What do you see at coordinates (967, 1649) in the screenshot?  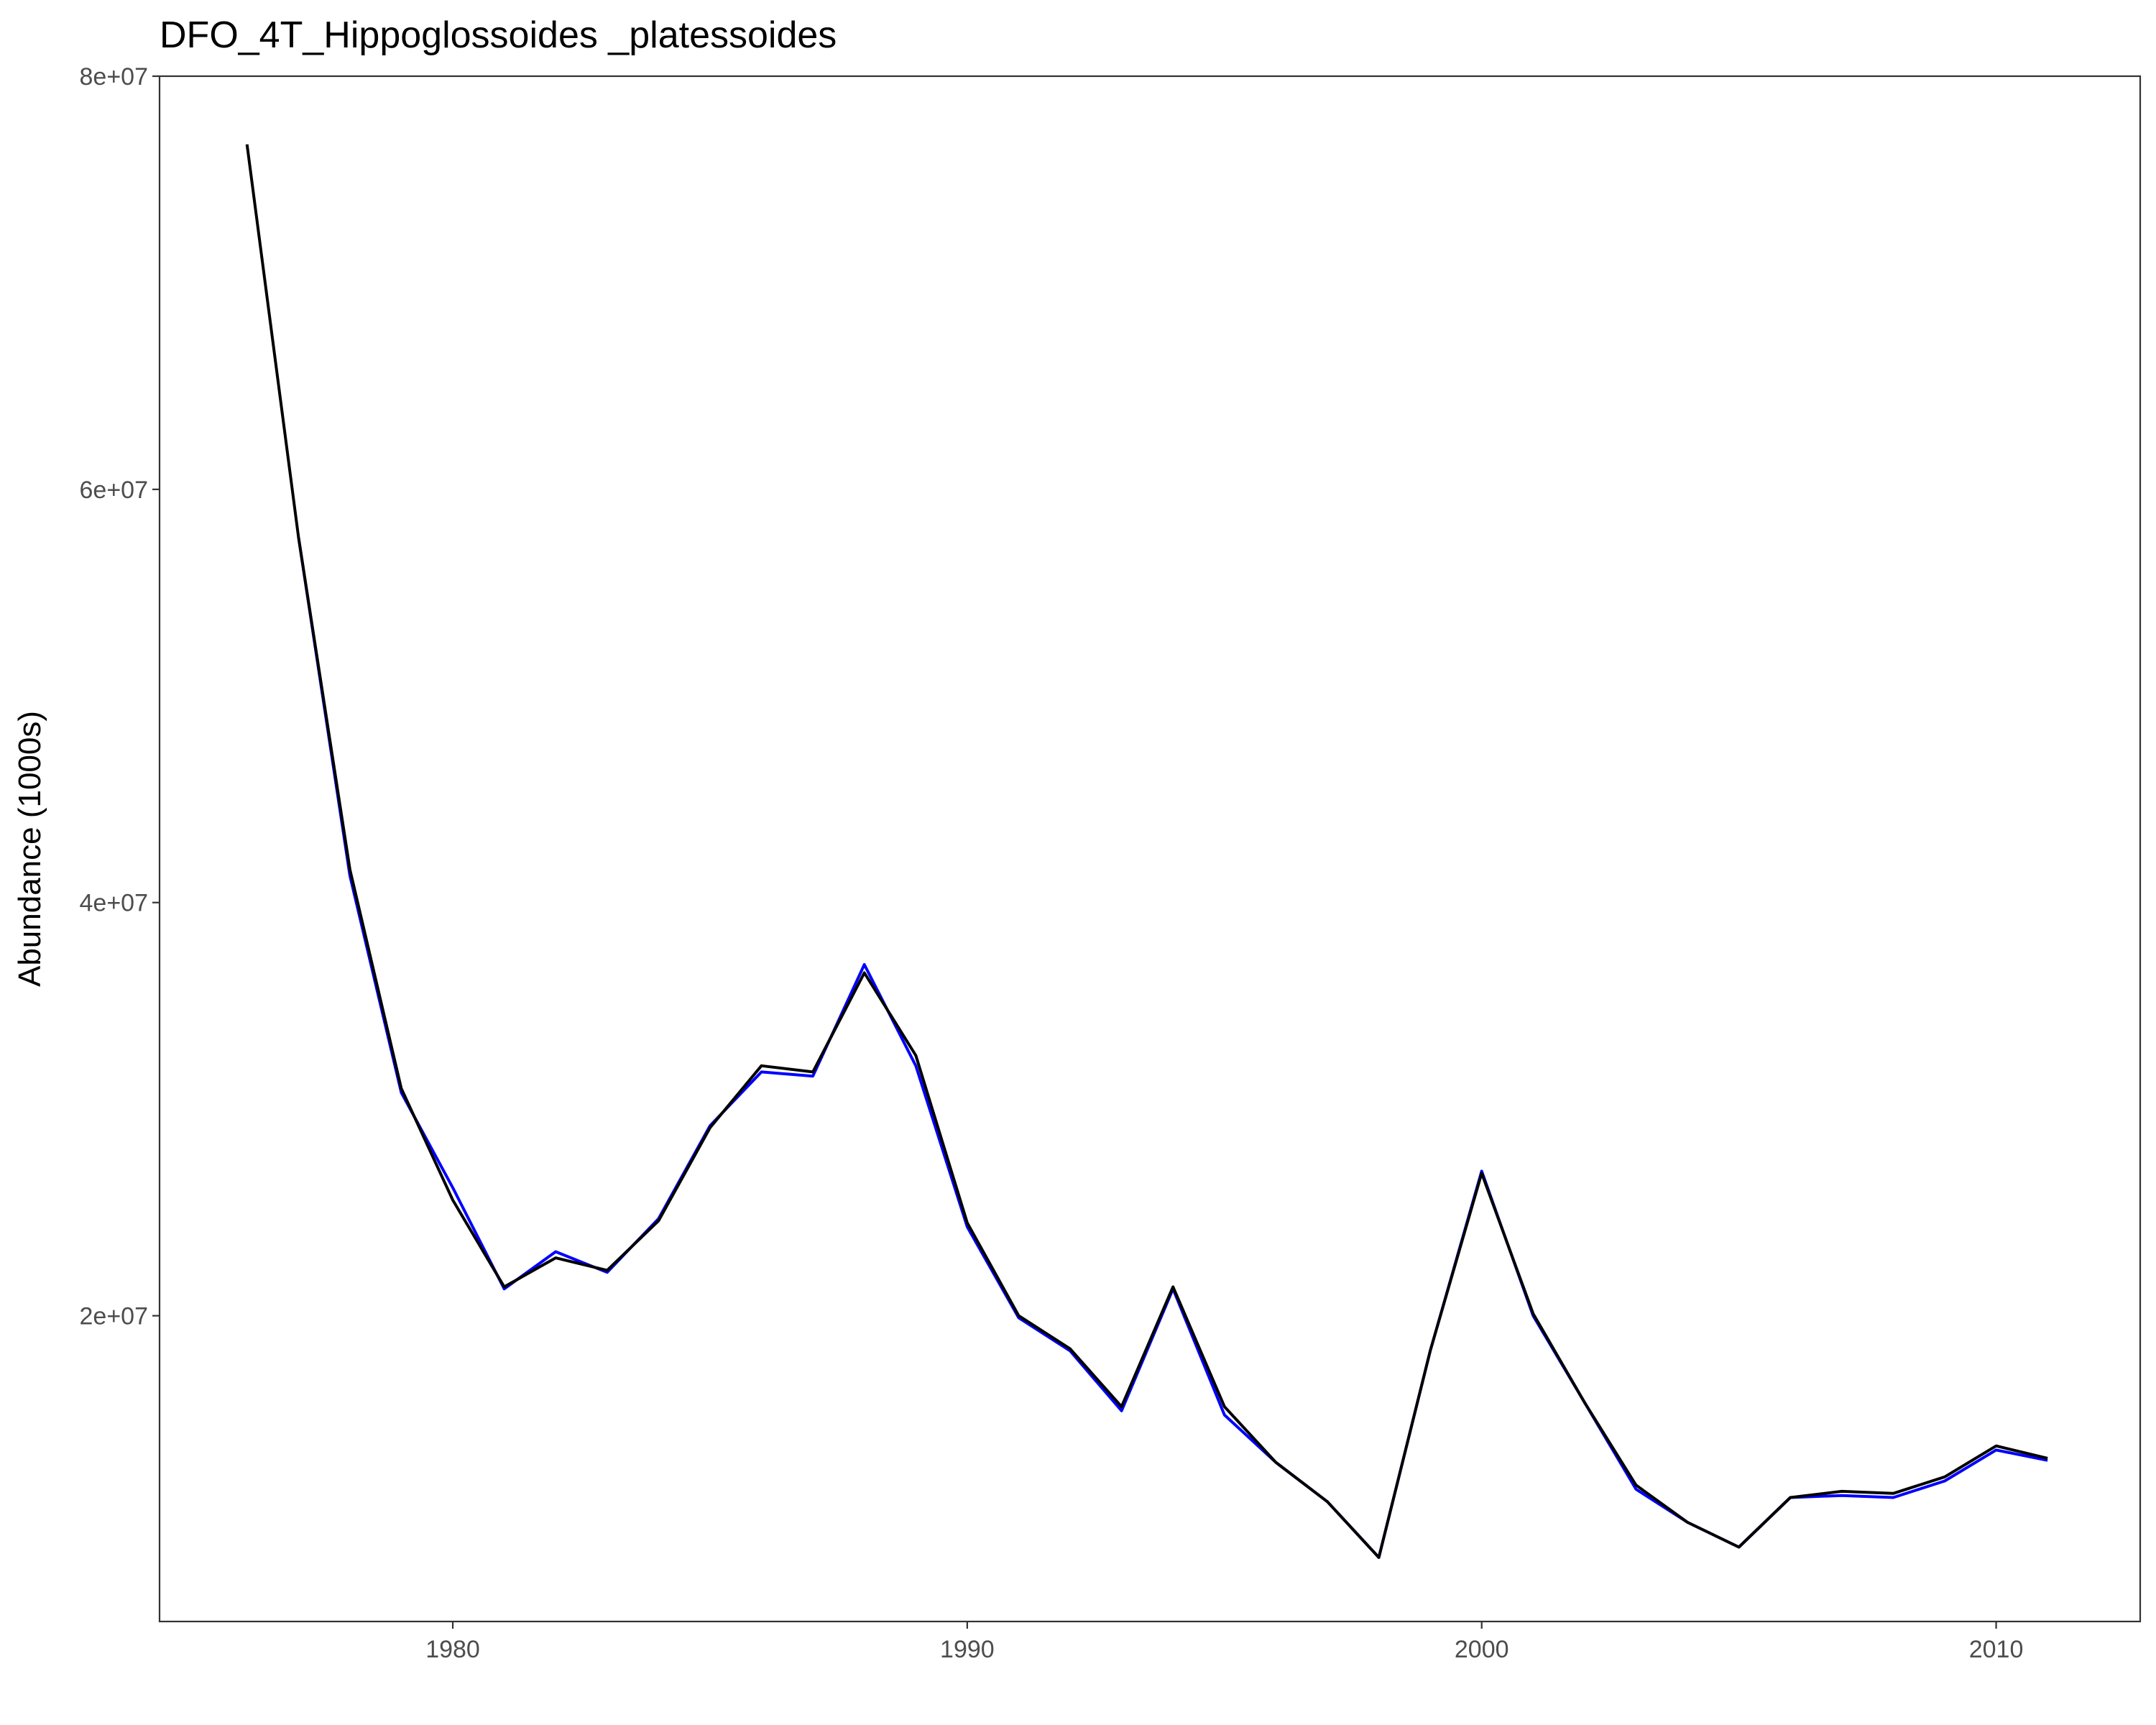 I see `x-tick-label: 1990` at bounding box center [967, 1649].